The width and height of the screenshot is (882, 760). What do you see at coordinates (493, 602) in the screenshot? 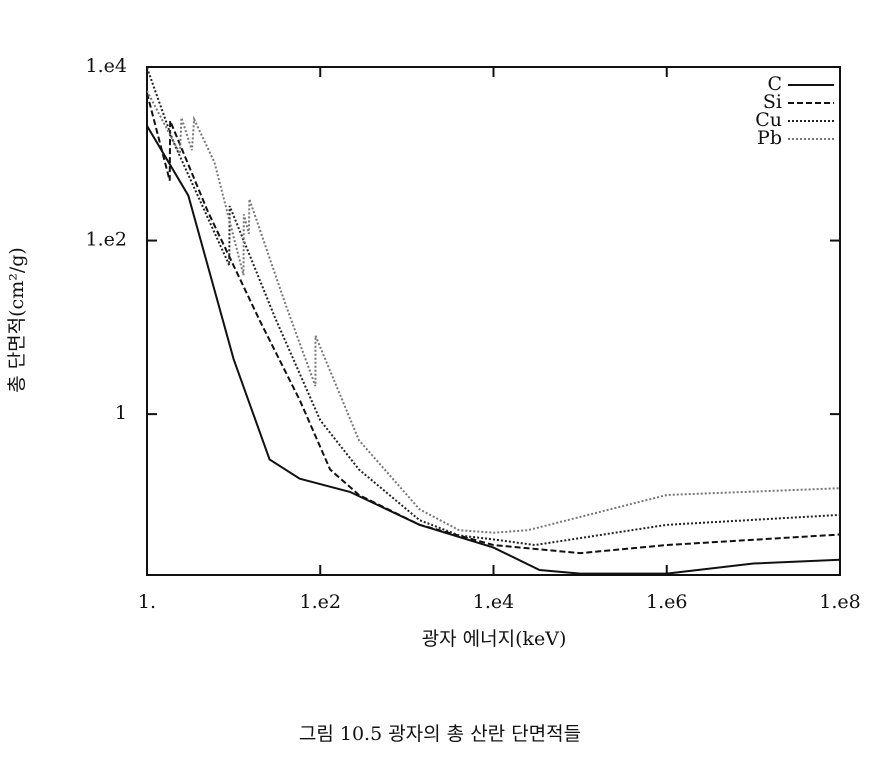
I see `x-tick-label: 1.e4` at bounding box center [493, 602].